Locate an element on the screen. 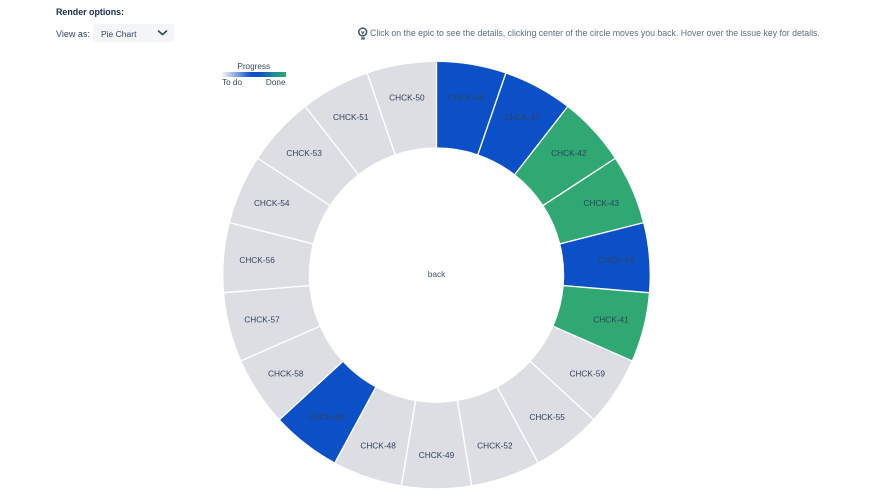 The image size is (871, 496). svg-text: CHCK-53 is located at coordinates (304, 153).